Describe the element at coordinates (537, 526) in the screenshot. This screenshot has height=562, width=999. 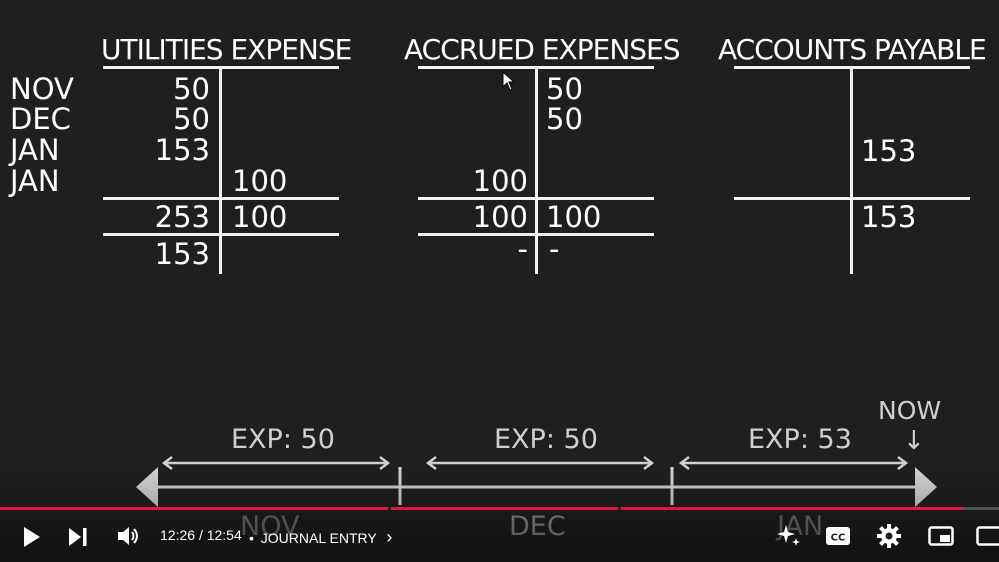
I see `timeline-month-label: DEC` at that location.